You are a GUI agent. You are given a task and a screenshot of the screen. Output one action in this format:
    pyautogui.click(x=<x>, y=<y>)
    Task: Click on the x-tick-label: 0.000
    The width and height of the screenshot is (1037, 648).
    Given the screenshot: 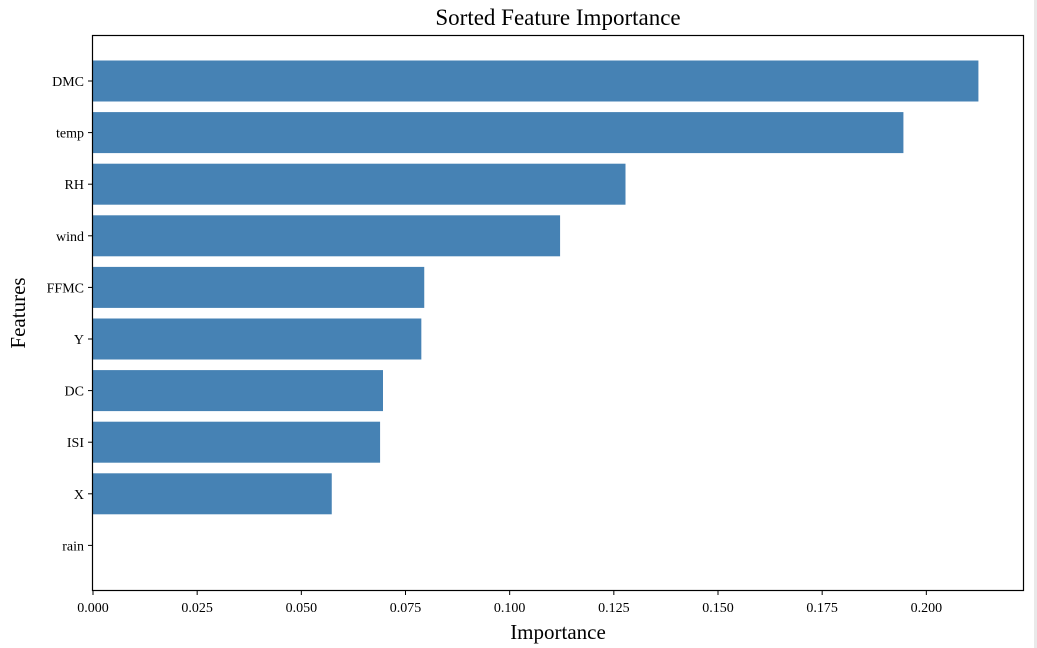 What is the action you would take?
    pyautogui.click(x=93, y=608)
    